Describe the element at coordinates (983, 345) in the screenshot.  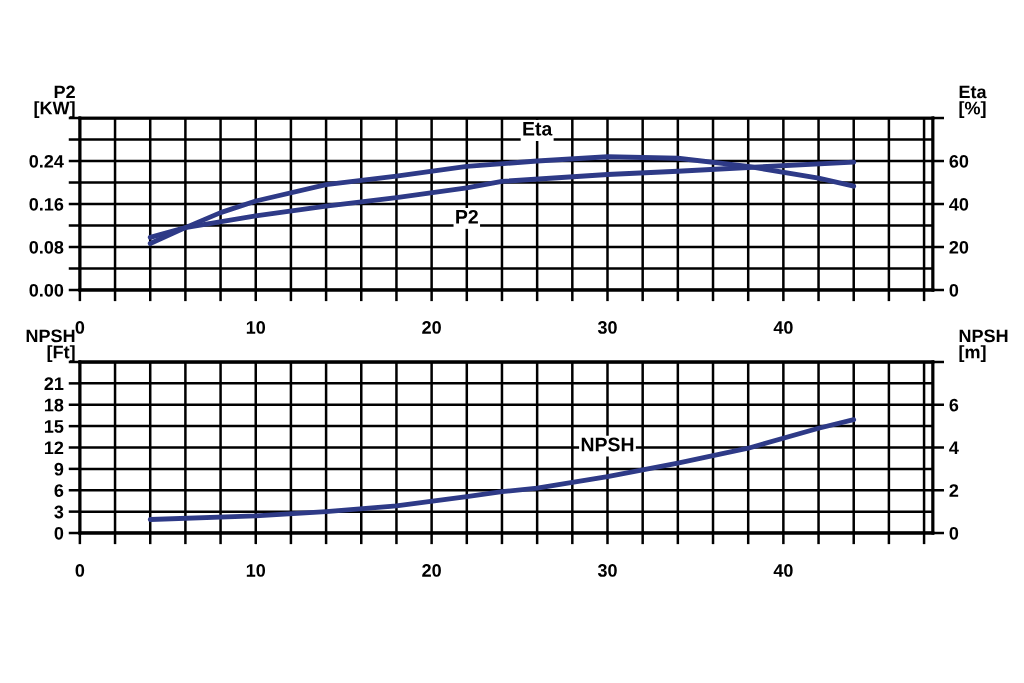
I see `y2-axis-title: NPSH [m]` at that location.